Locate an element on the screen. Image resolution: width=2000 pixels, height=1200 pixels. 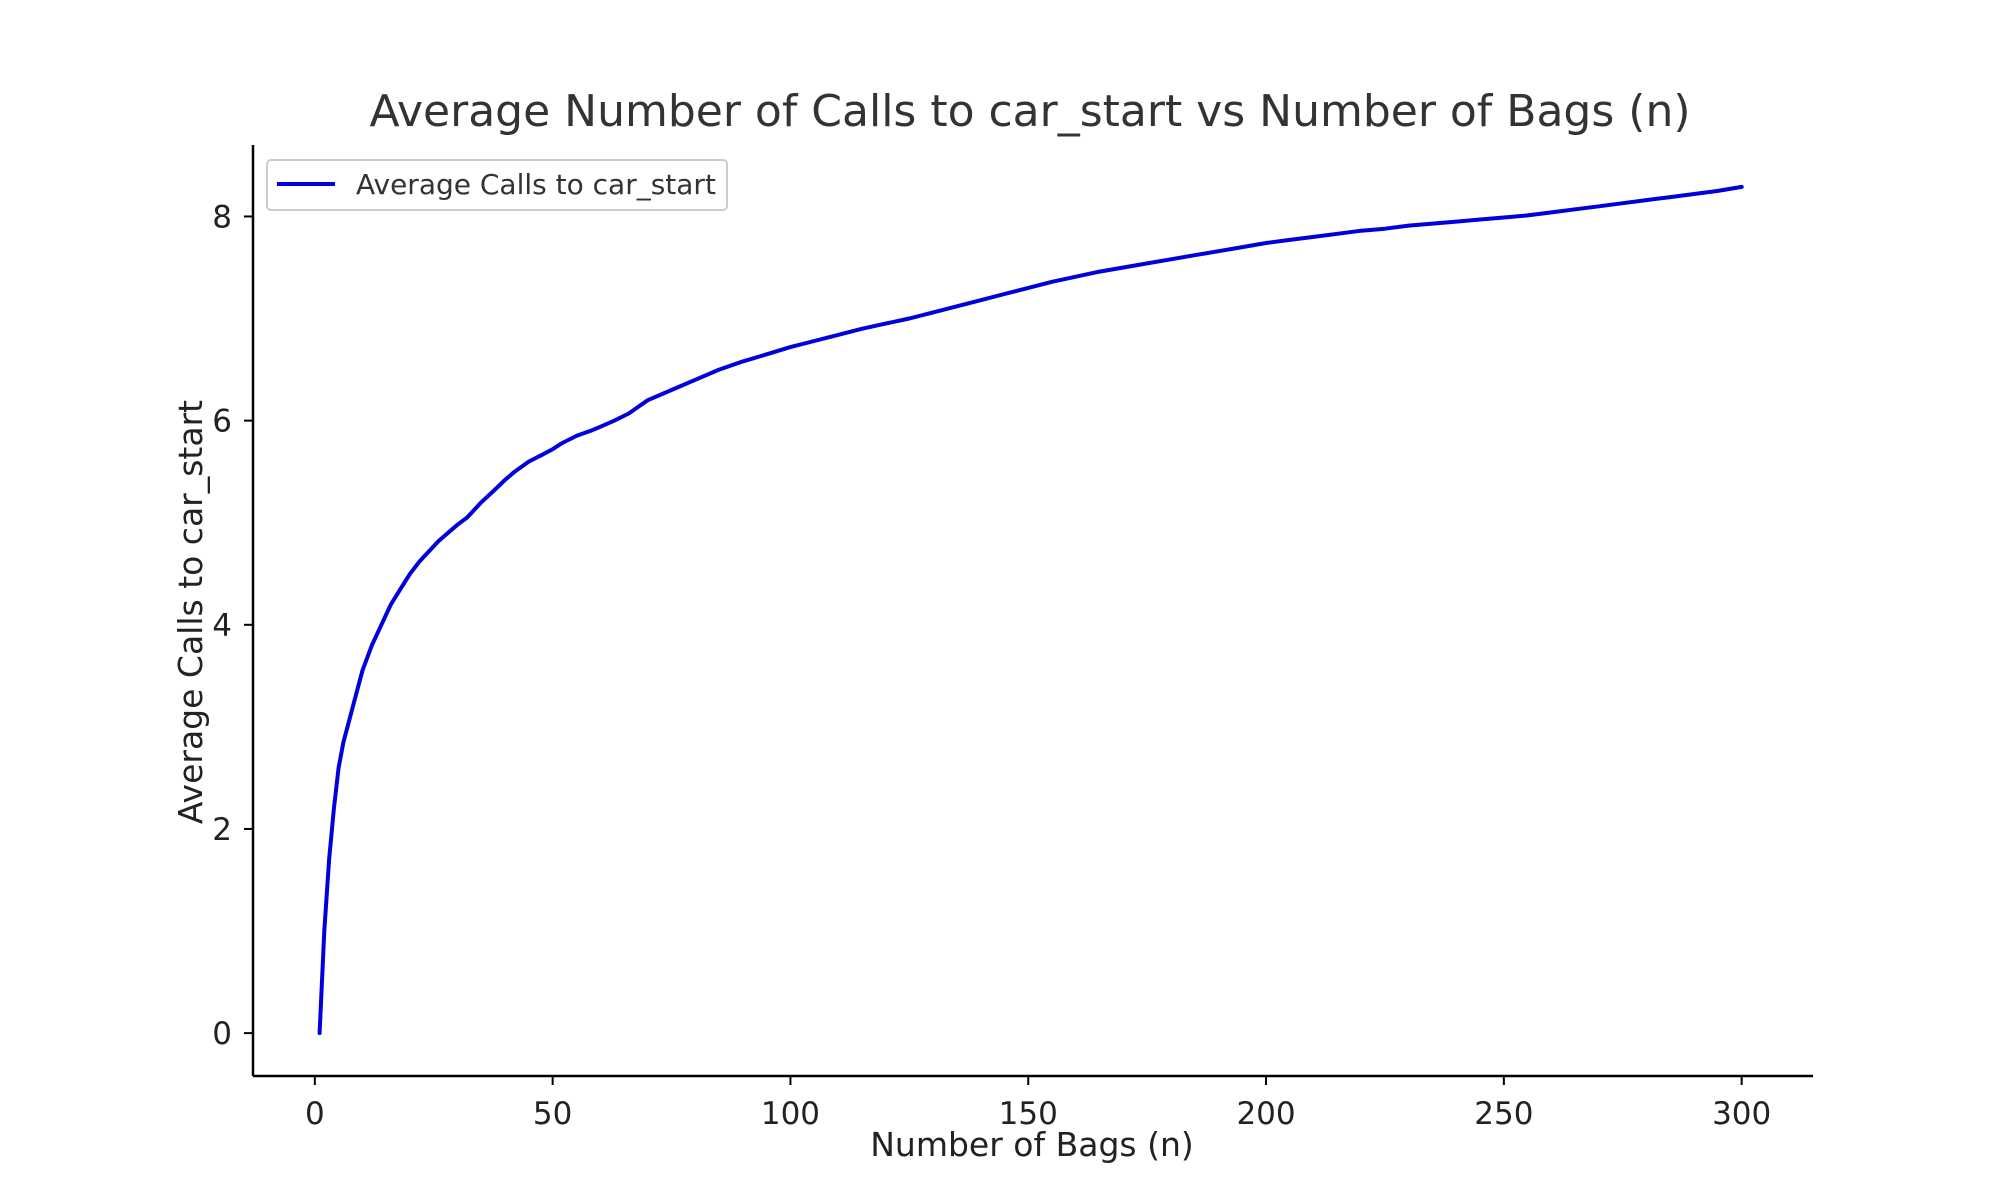
x-tick-label: 50 is located at coordinates (552, 1114).